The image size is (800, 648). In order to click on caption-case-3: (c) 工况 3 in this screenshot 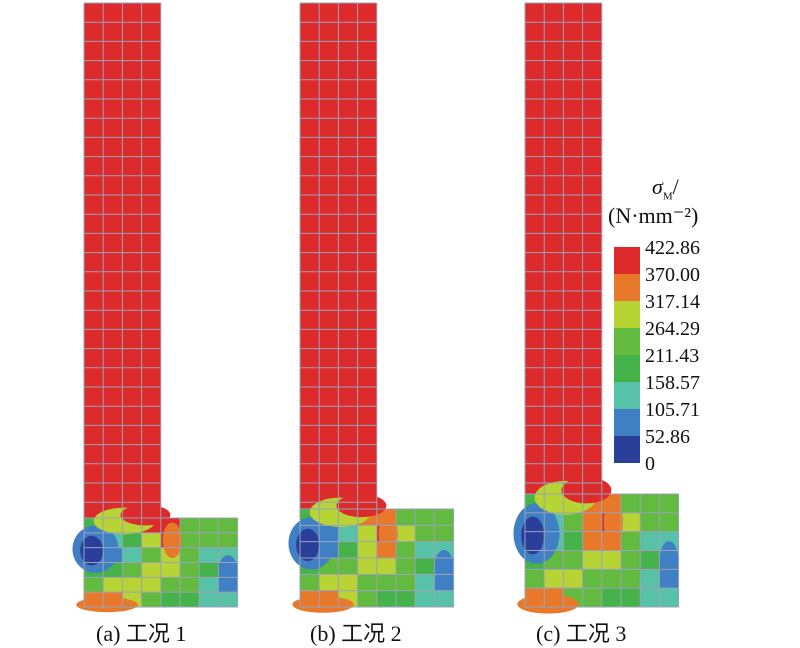, I will do `click(581, 633)`.